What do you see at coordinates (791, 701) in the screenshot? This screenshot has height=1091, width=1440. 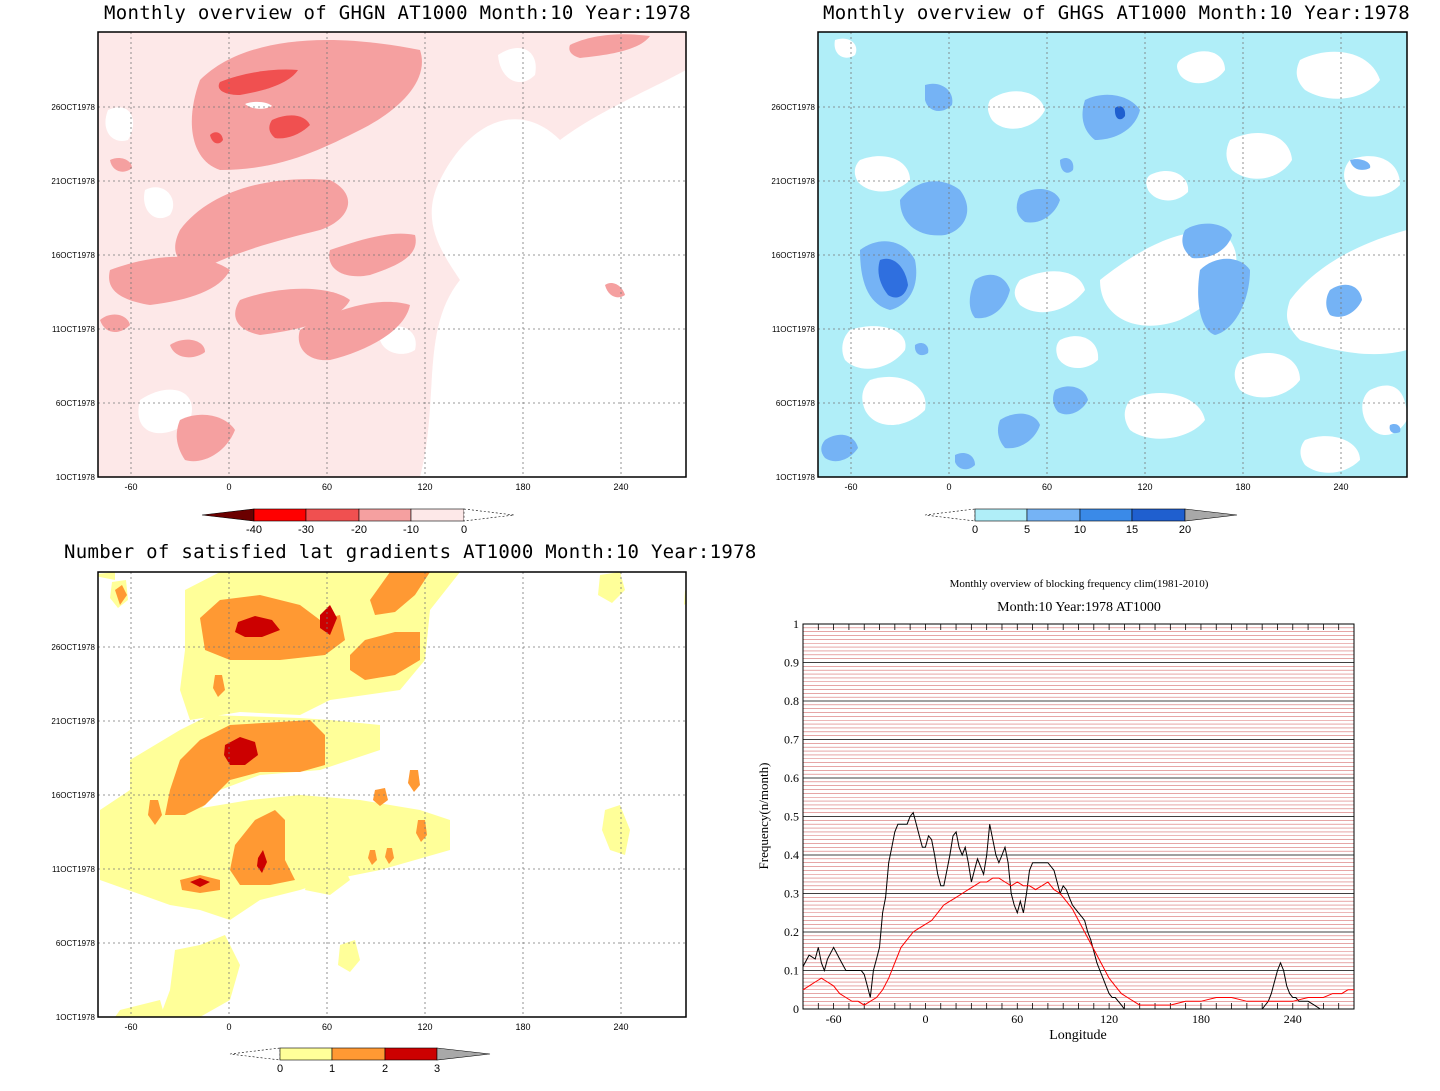 I see `y-tick-label: 0.8` at bounding box center [791, 701].